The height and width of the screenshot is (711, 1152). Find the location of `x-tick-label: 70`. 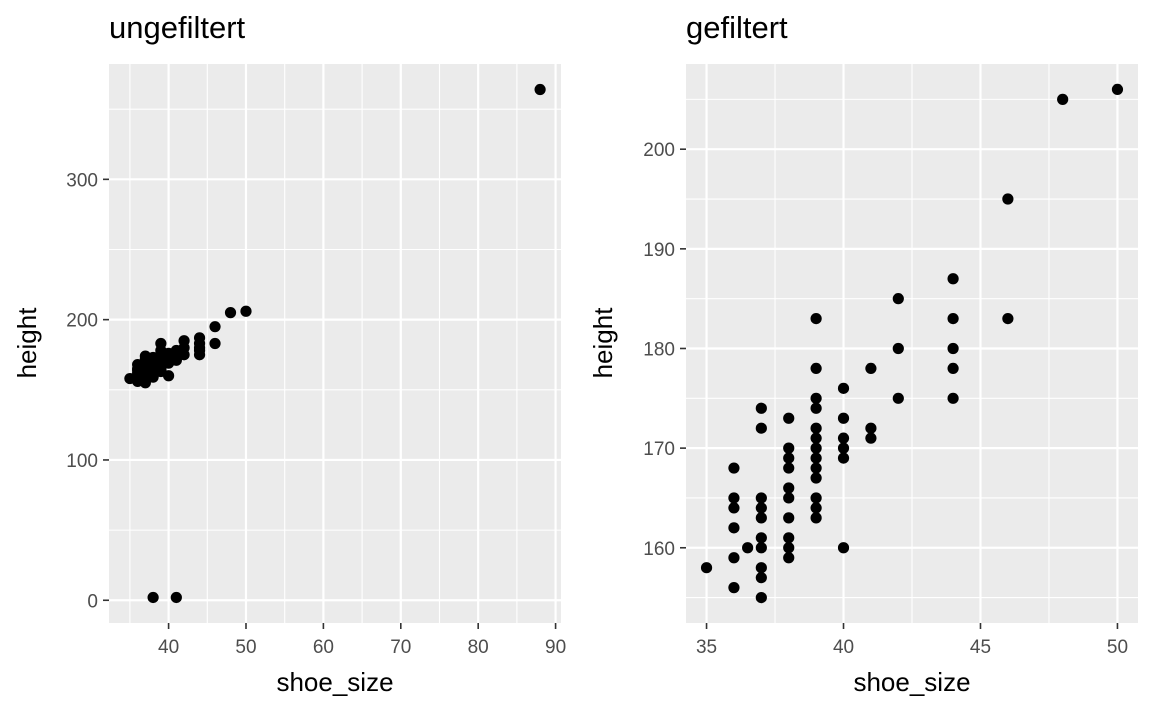

x-tick-label: 70 is located at coordinates (400, 647).